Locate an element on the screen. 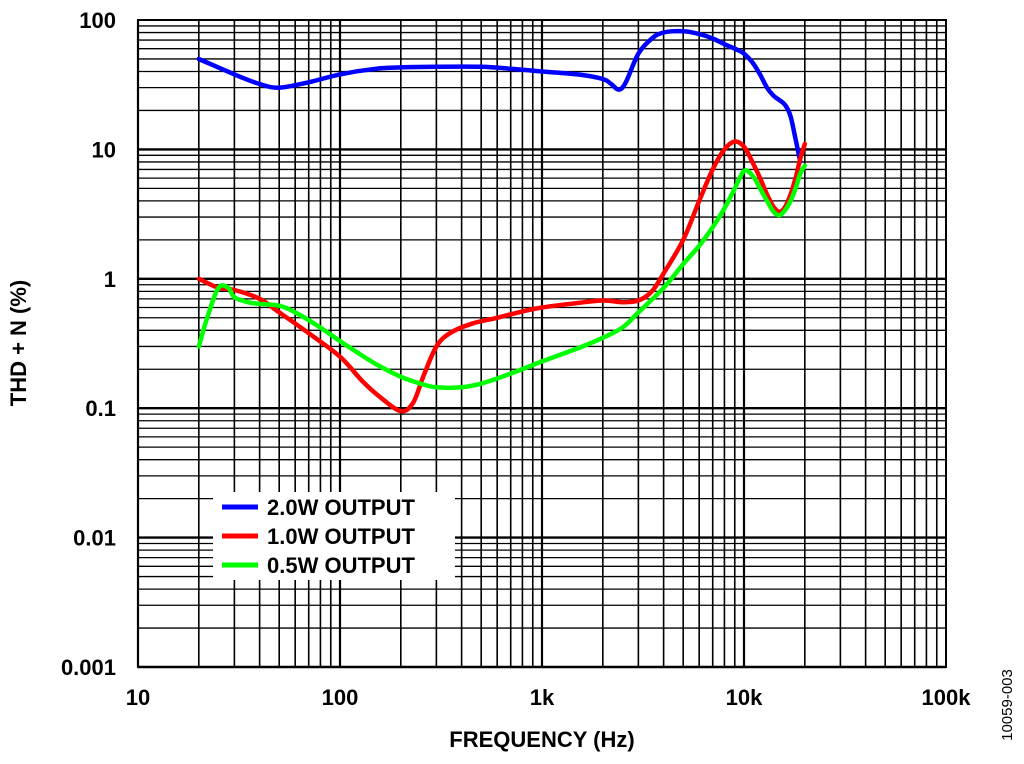 The height and width of the screenshot is (764, 1024). x-axis-title: FREQUENCY (Hz) is located at coordinates (541, 739).